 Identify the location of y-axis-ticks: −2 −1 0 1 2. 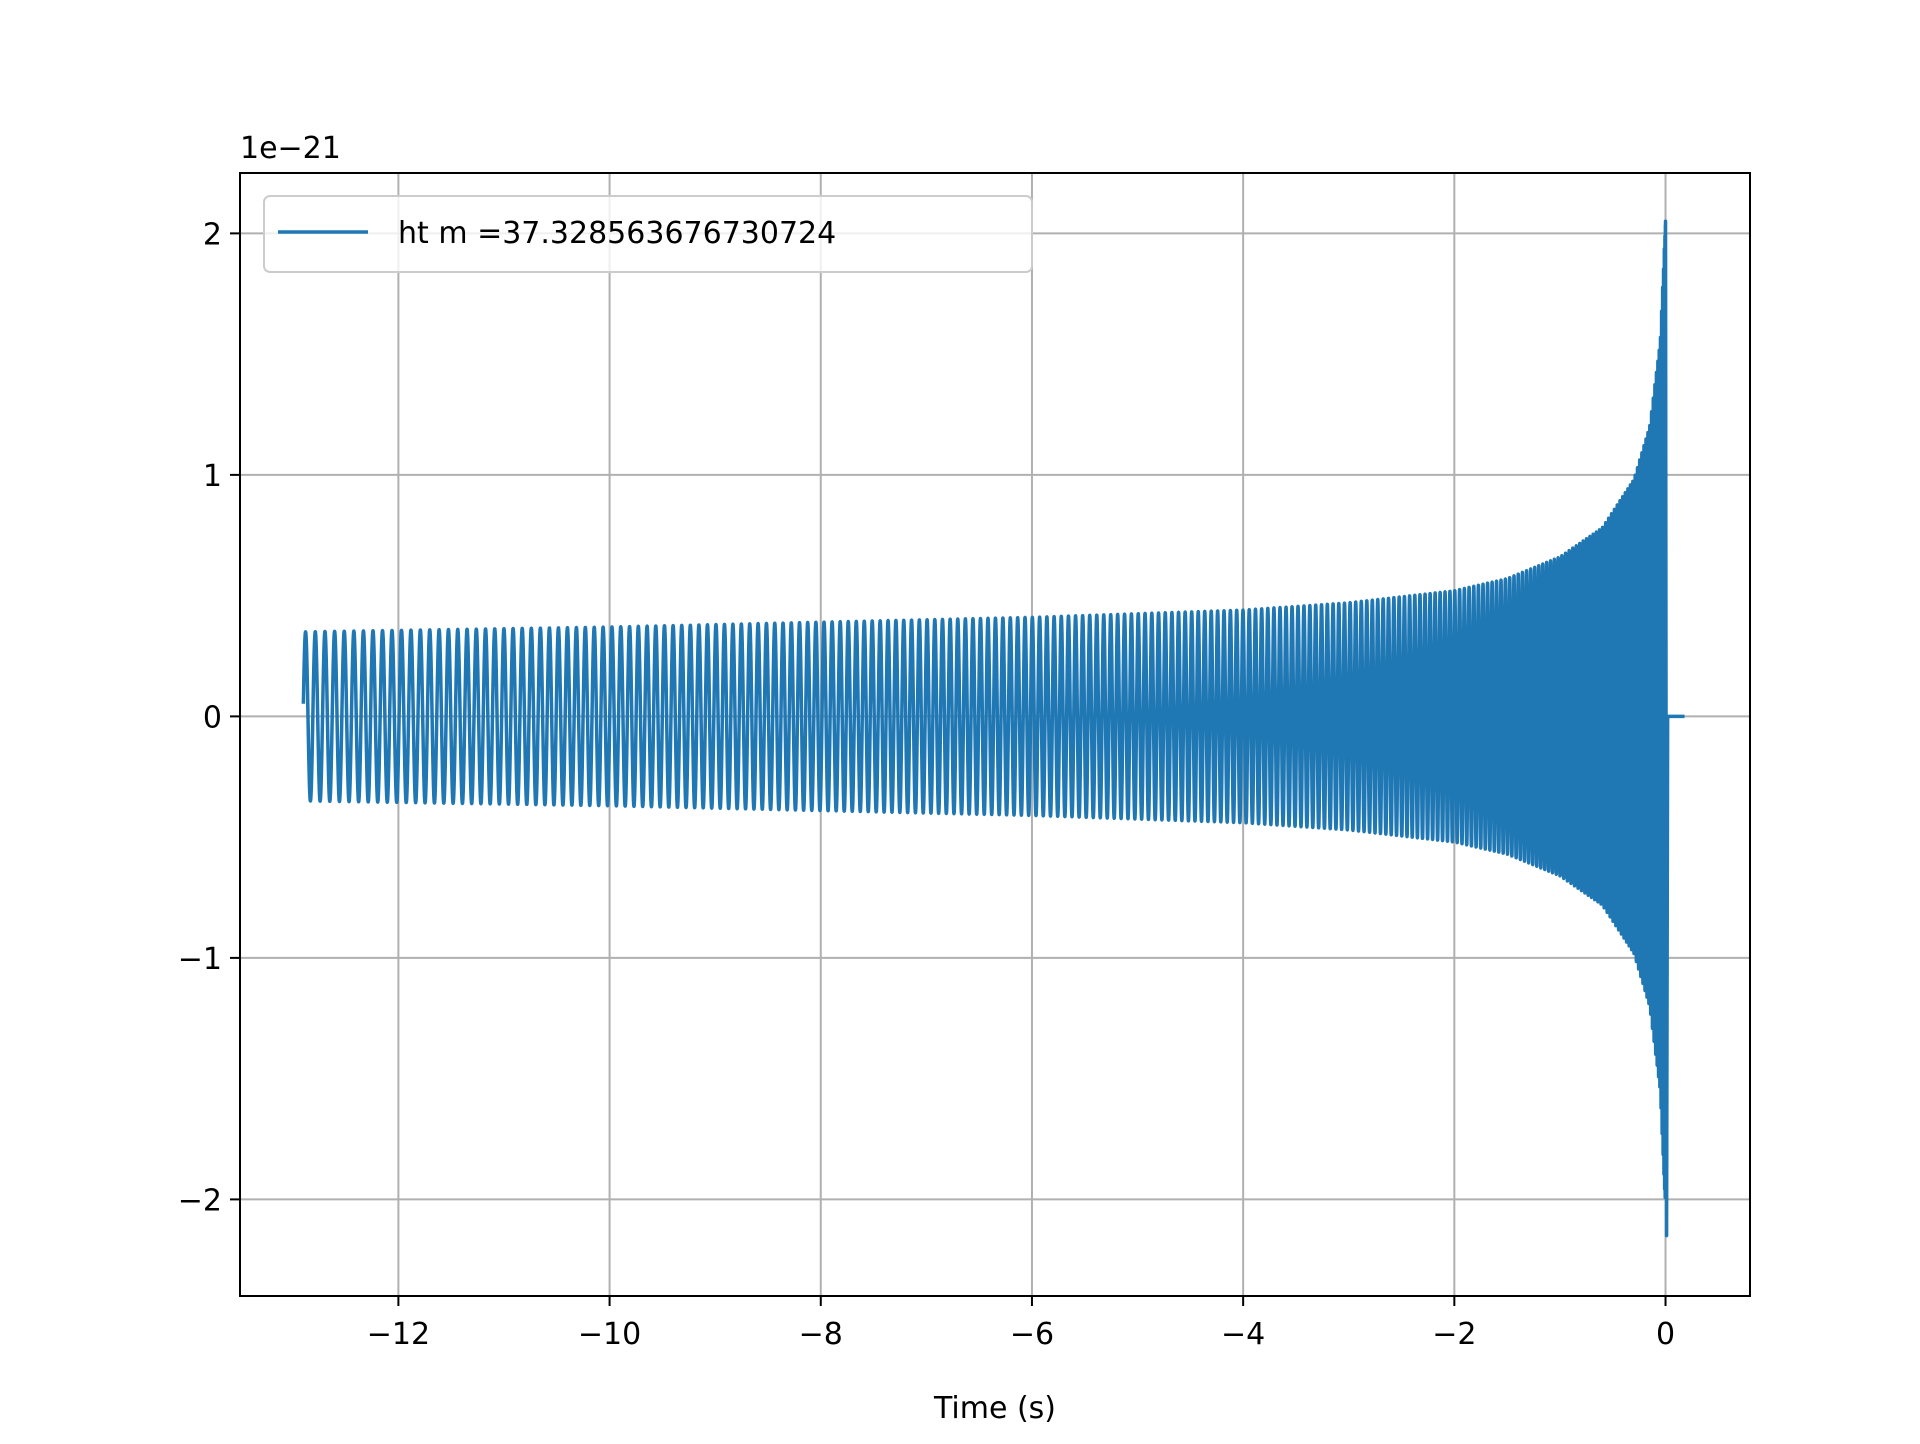
(209, 717).